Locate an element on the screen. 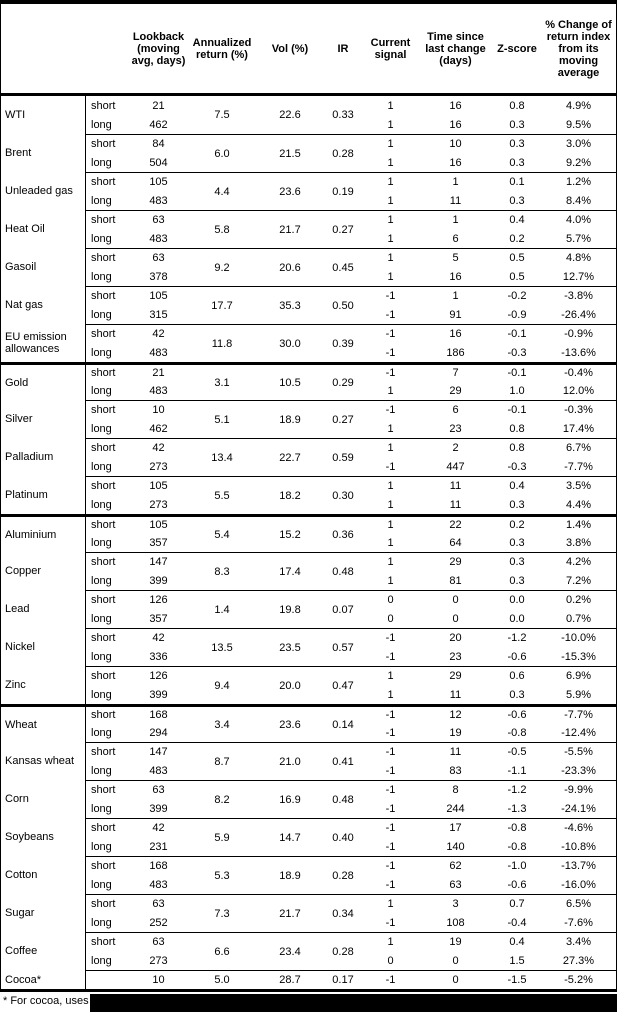 This screenshot has height=1014, width=617. commodity-name: WTI is located at coordinates (43, 115).